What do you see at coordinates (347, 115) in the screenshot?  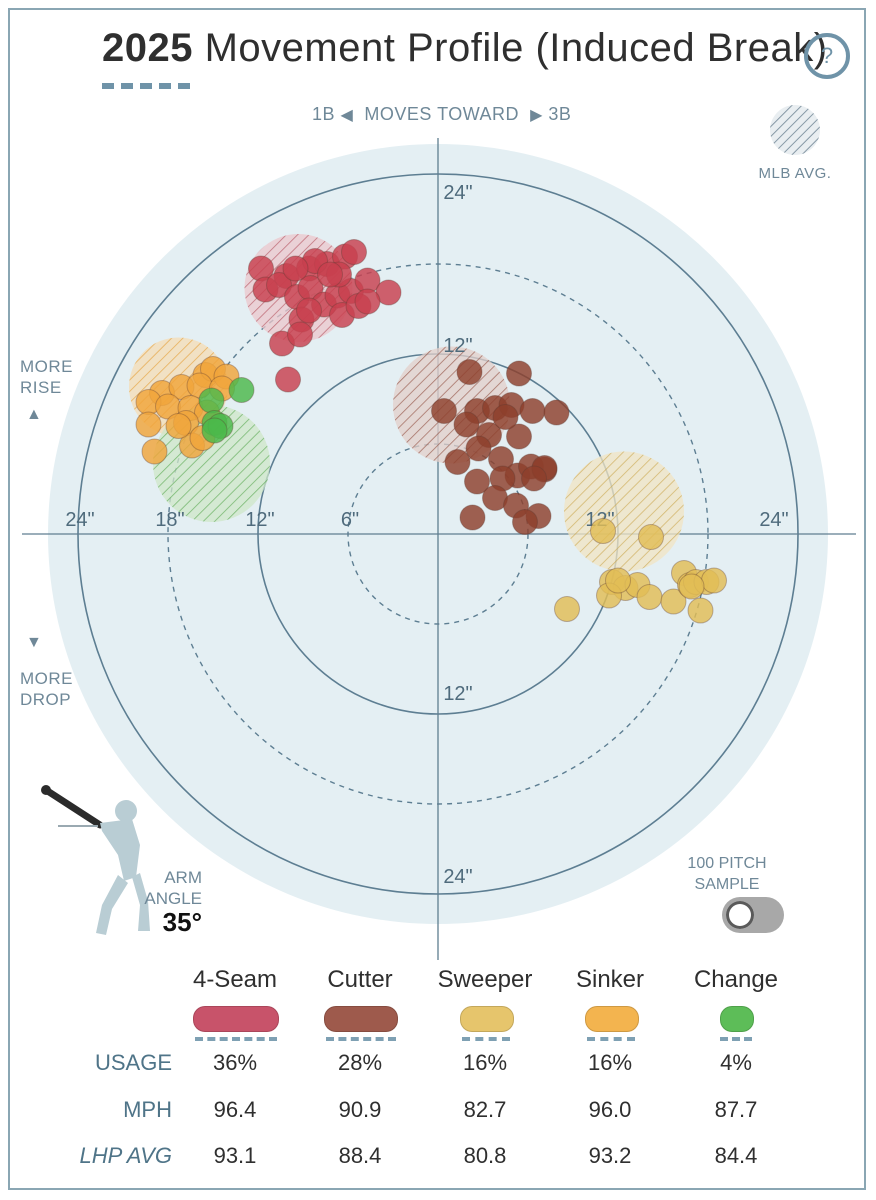 I see `triangle-left-icon: ◀` at bounding box center [347, 115].